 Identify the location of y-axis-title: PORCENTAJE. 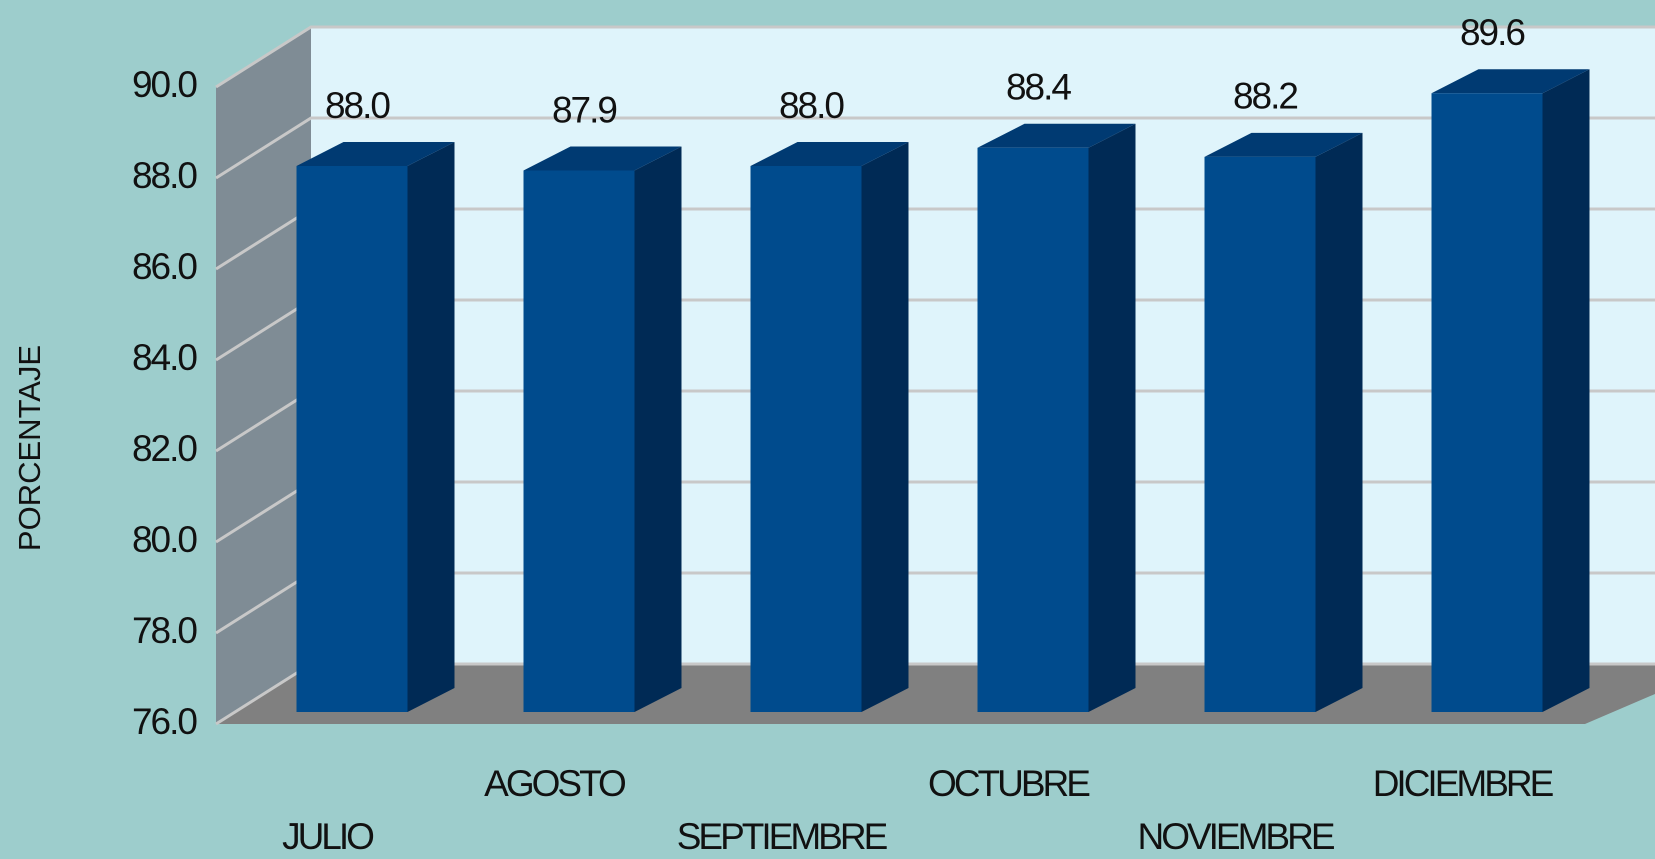
(29, 448).